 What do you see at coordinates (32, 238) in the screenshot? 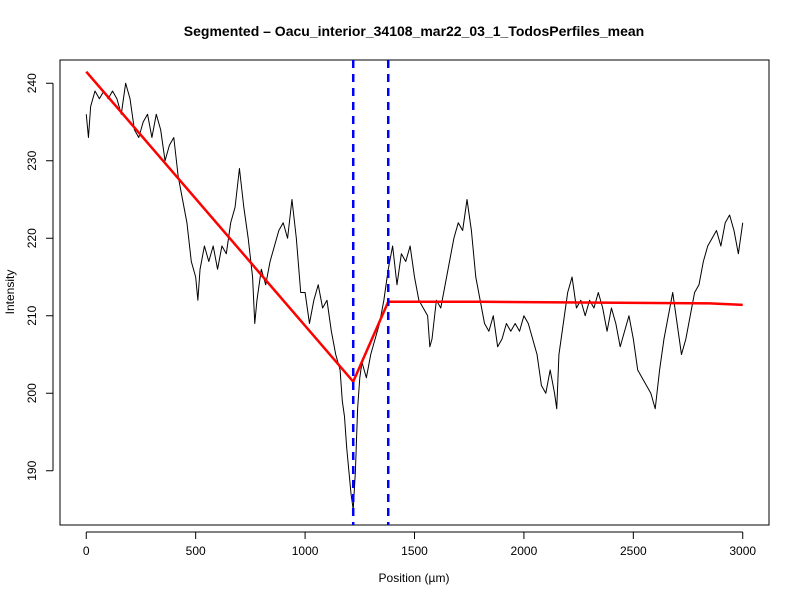
I see `y-tick-label: 220` at bounding box center [32, 238].